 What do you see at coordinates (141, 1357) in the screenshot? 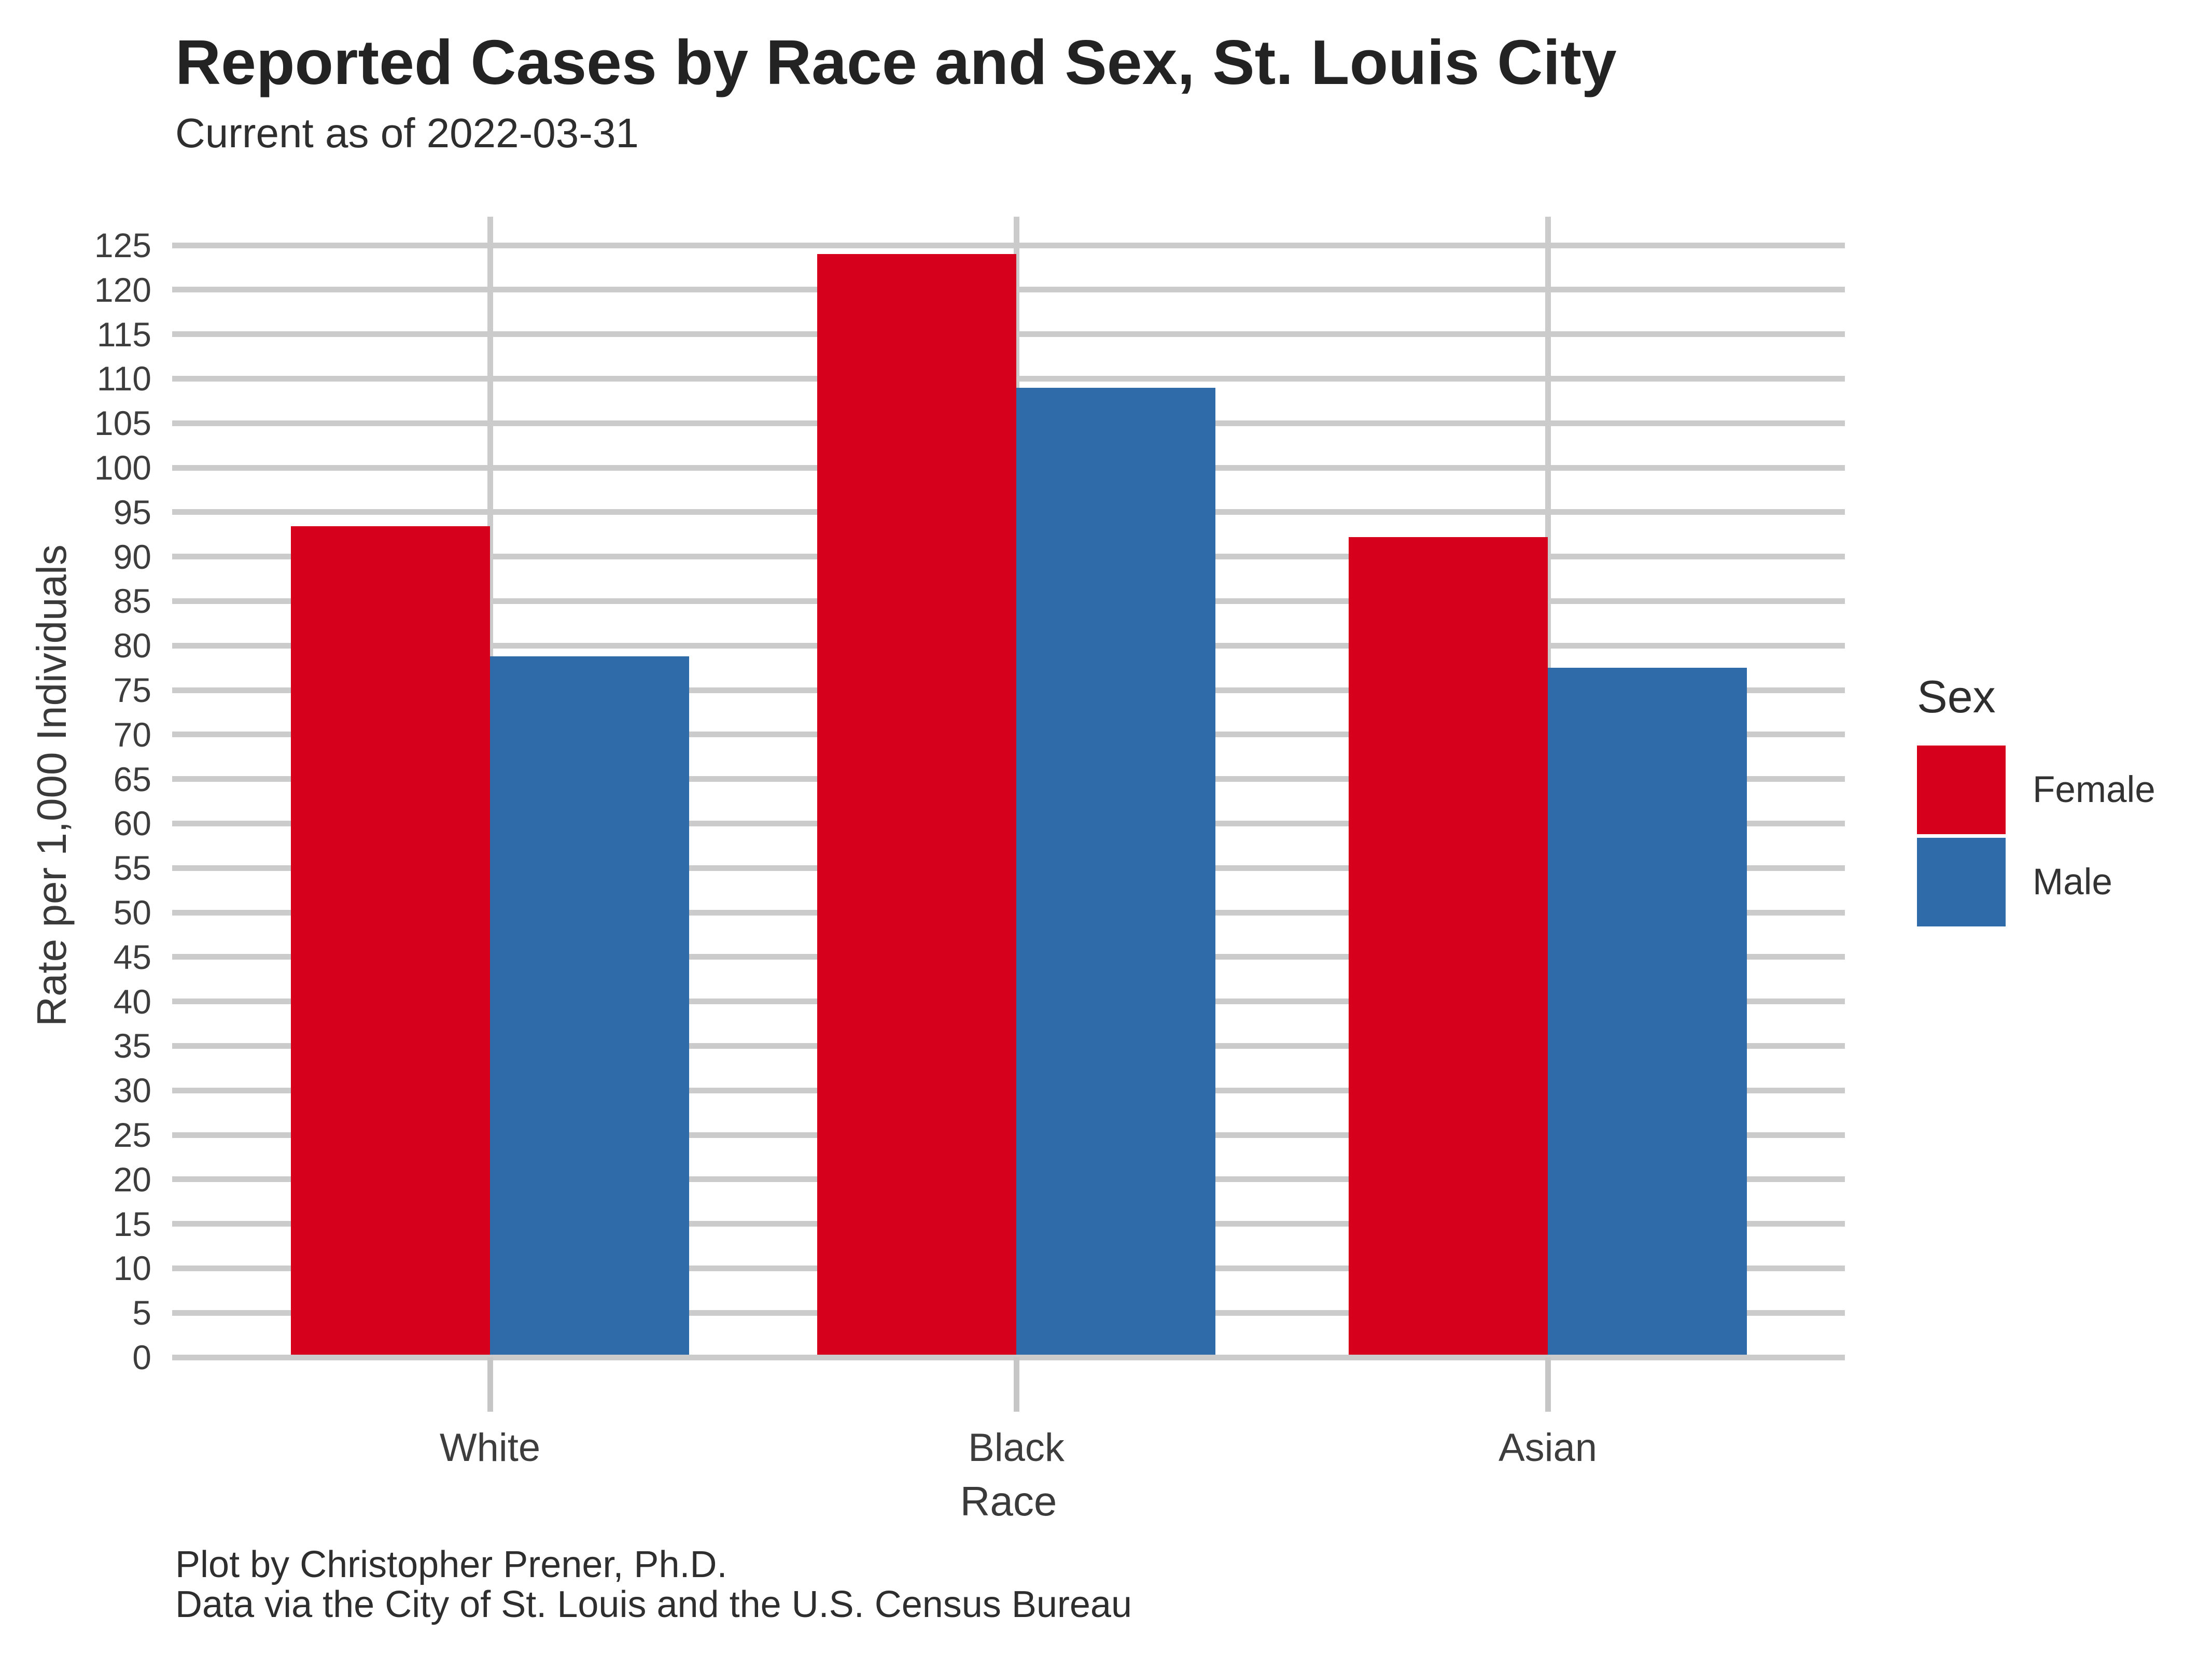
I see `y-axis-tick-label-0: 0` at bounding box center [141, 1357].